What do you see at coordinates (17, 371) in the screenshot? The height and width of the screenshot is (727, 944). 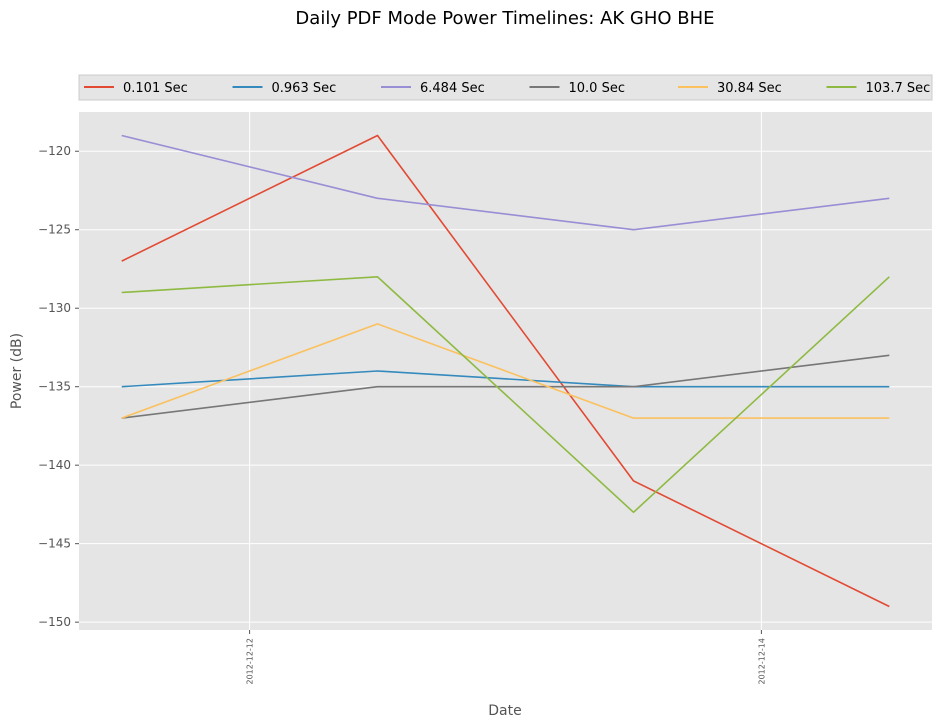 I see `y-axis-label: Power (dB)` at bounding box center [17, 371].